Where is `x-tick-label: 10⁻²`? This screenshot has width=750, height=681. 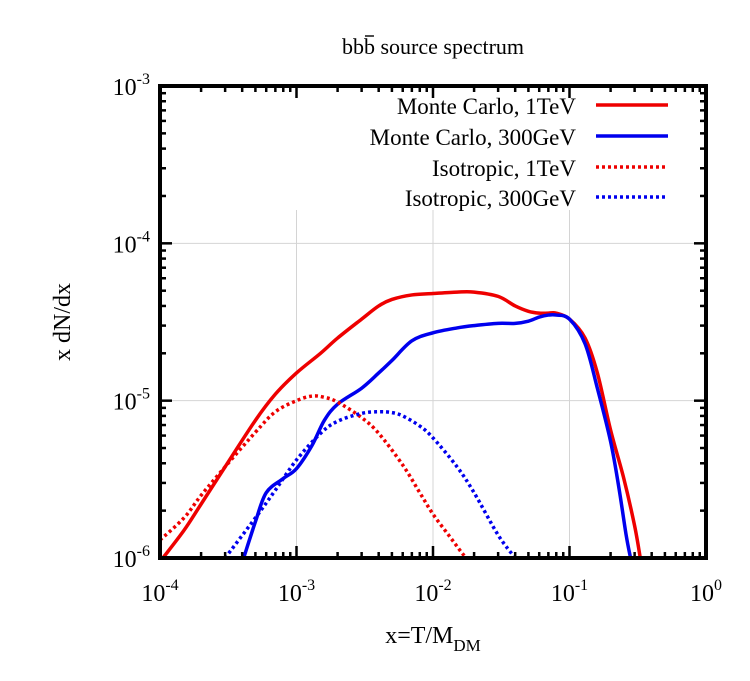
x-tick-label: 10⁻² is located at coordinates (432, 592).